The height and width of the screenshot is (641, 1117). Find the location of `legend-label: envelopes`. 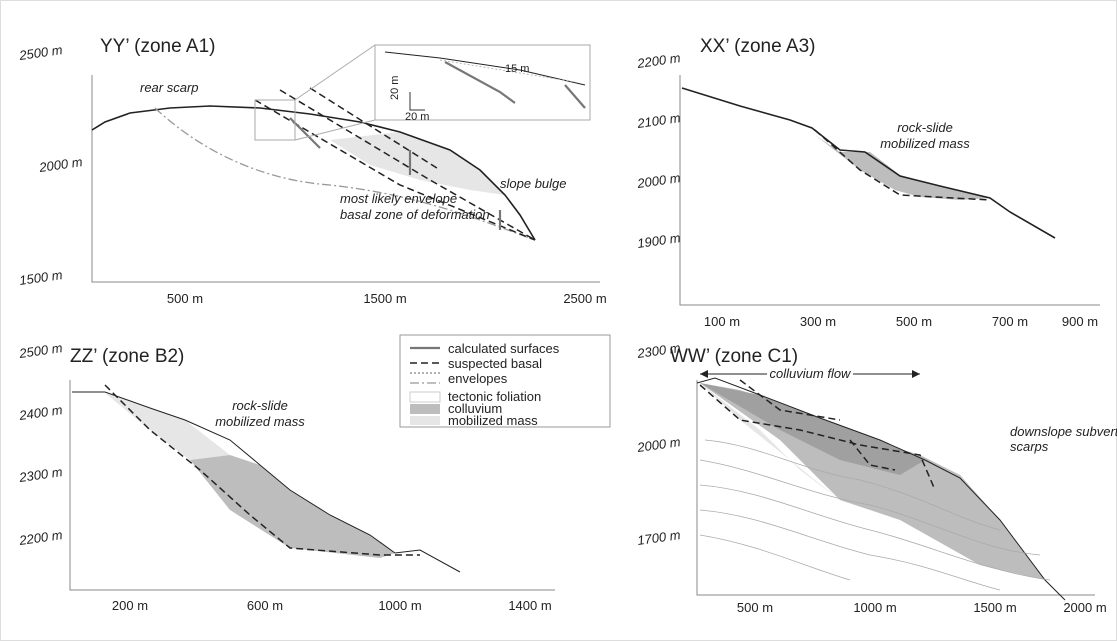

legend-label: envelopes is located at coordinates (478, 378).